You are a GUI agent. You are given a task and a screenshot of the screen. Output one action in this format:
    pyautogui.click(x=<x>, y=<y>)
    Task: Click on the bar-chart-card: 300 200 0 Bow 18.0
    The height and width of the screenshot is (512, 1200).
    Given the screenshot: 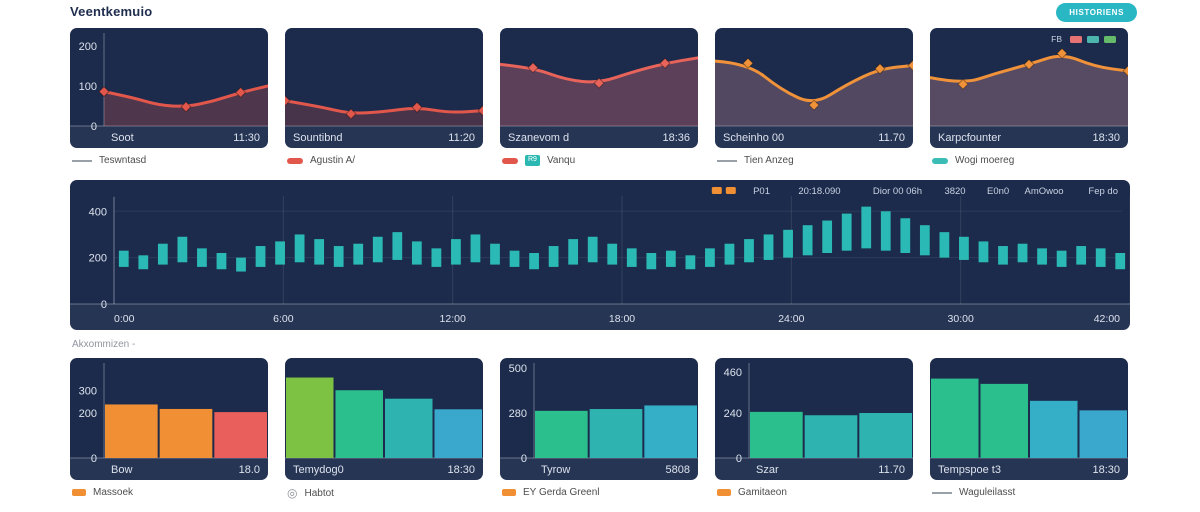 What is the action you would take?
    pyautogui.click(x=169, y=419)
    